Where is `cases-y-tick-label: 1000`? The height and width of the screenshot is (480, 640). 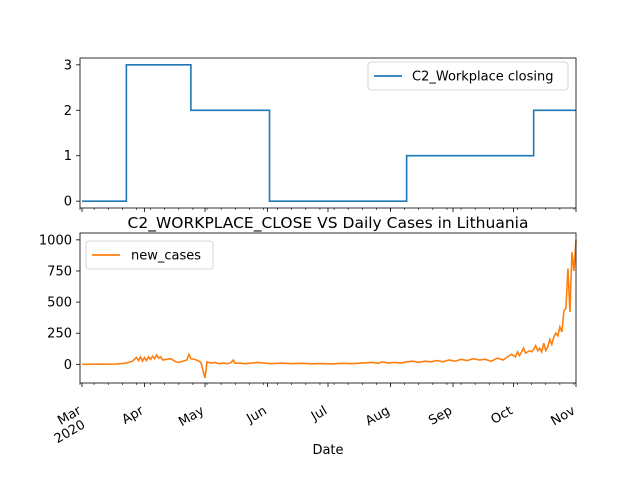 cases-y-tick-label: 1000 is located at coordinates (55, 240).